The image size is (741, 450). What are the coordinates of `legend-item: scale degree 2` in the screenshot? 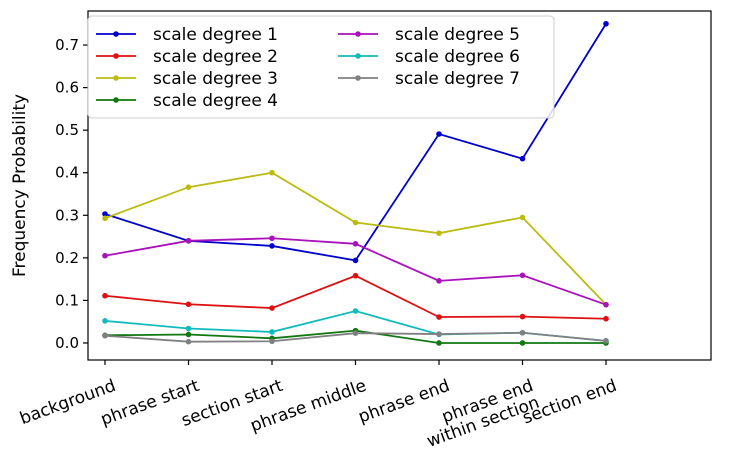 It's located at (187, 57).